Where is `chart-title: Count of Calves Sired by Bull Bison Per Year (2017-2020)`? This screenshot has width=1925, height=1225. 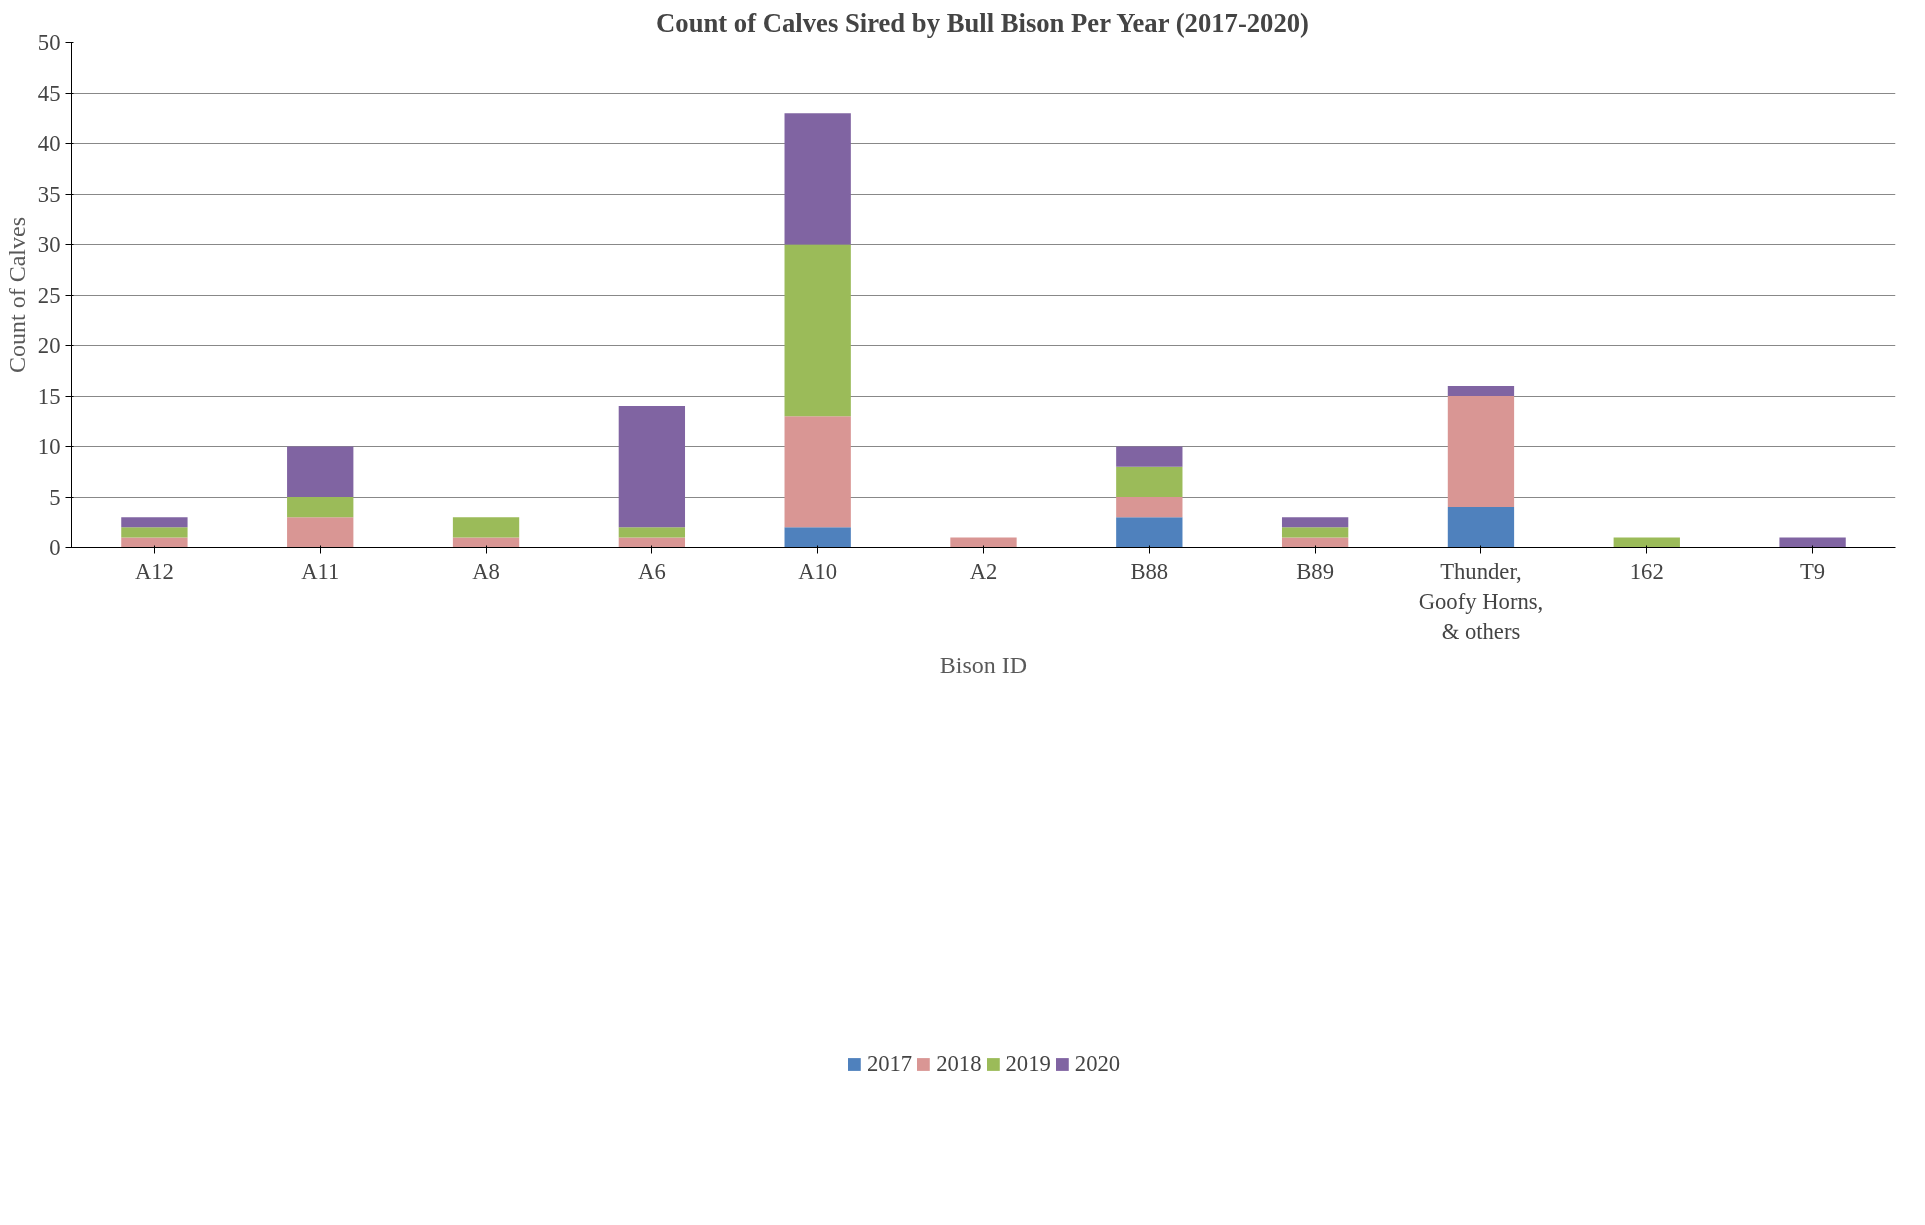 chart-title: Count of Calves Sired by Bull Bison Per Year (2017-2020) is located at coordinates (982, 22).